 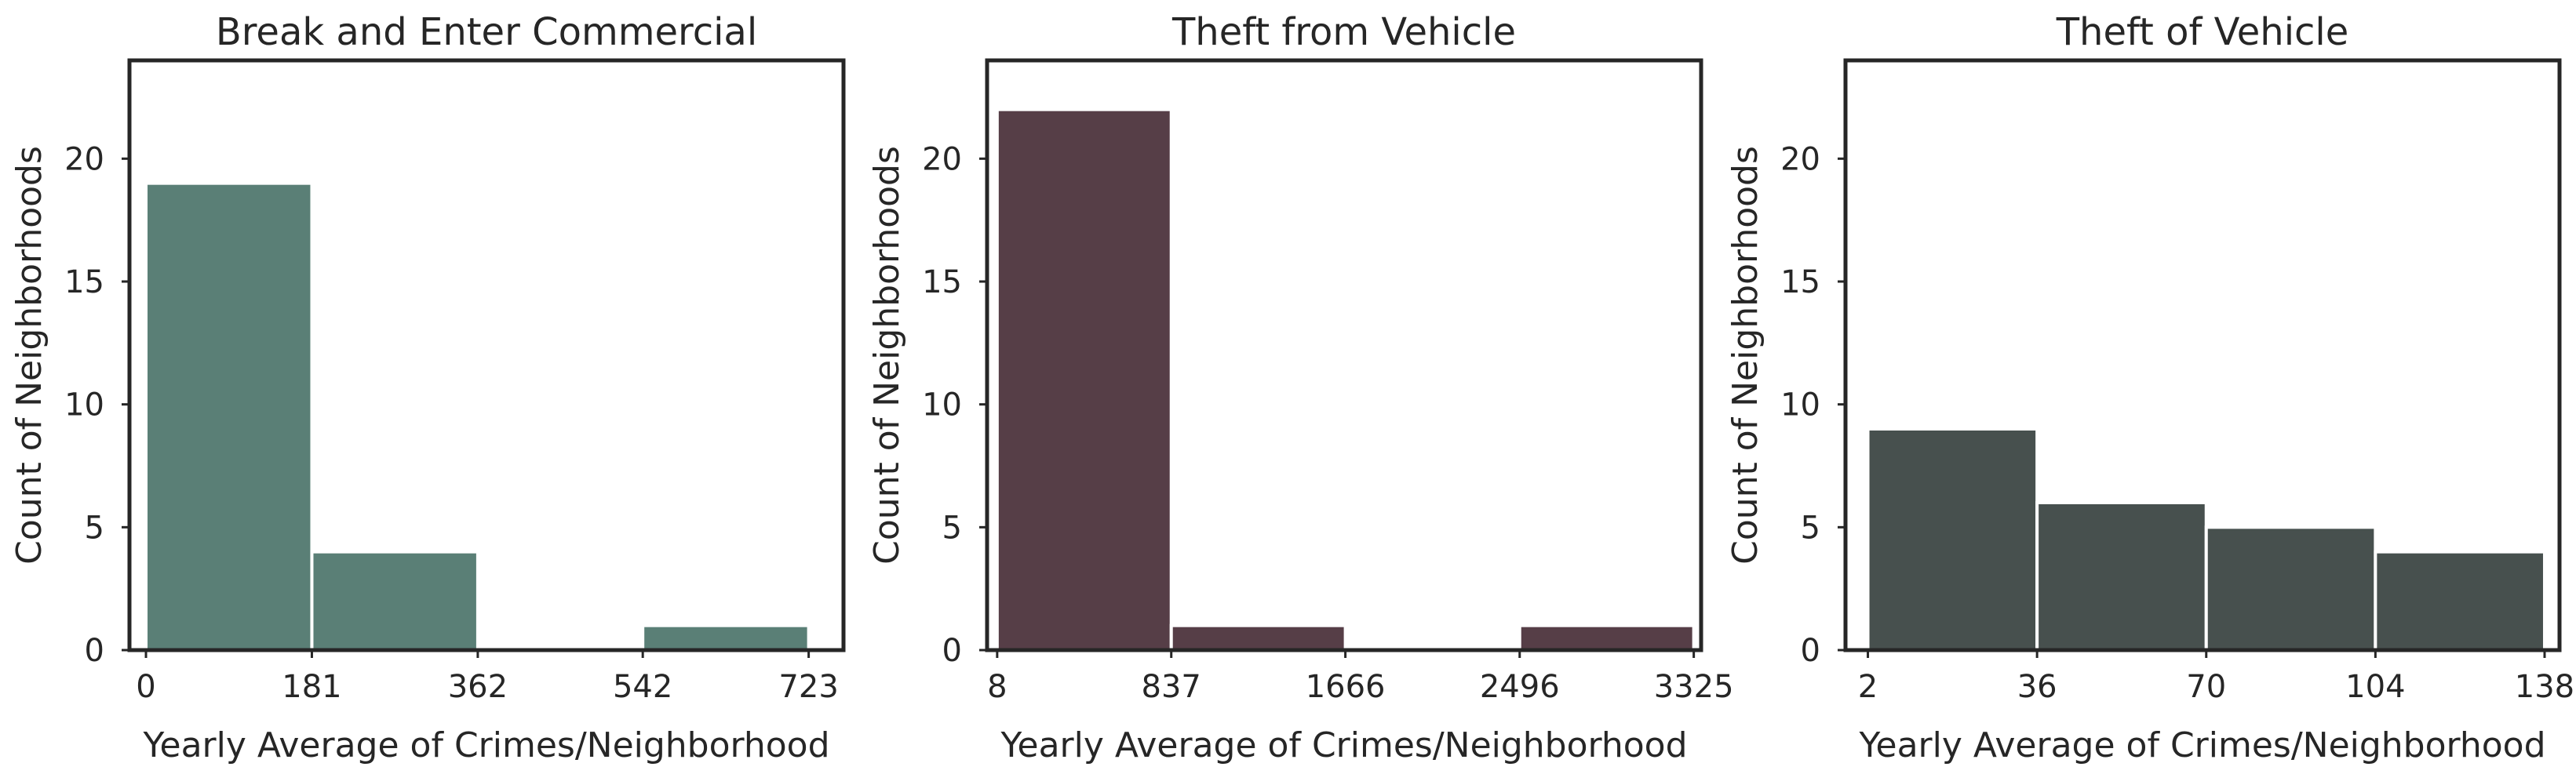 I want to click on x-tick-label: 362, so click(x=478, y=687).